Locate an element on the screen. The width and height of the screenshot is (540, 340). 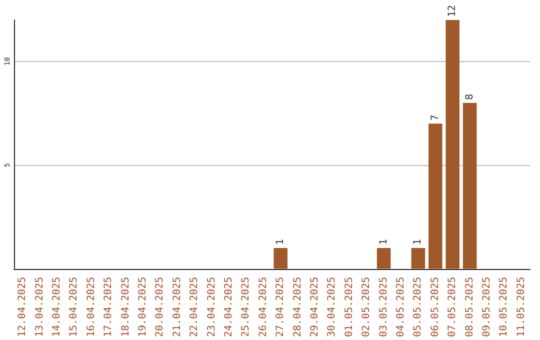
data-label: 8 is located at coordinates (470, 97).